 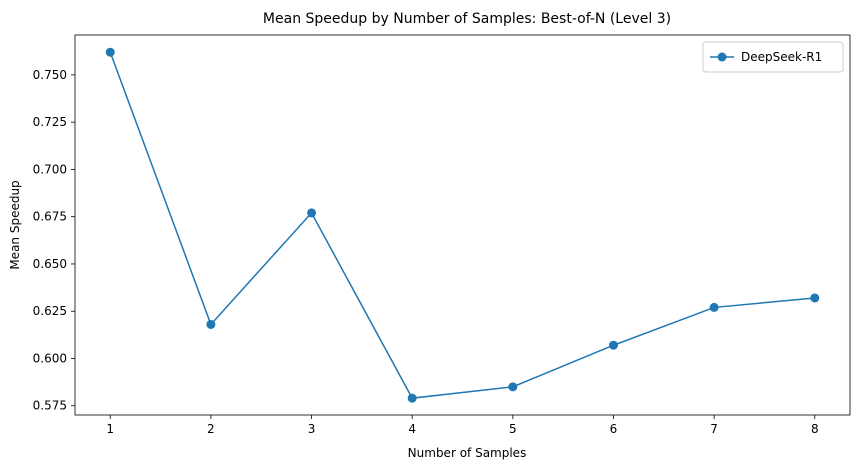 What do you see at coordinates (462, 425) in the screenshot?
I see `x-axis: 1 2 3 4 5 6 7 8` at bounding box center [462, 425].